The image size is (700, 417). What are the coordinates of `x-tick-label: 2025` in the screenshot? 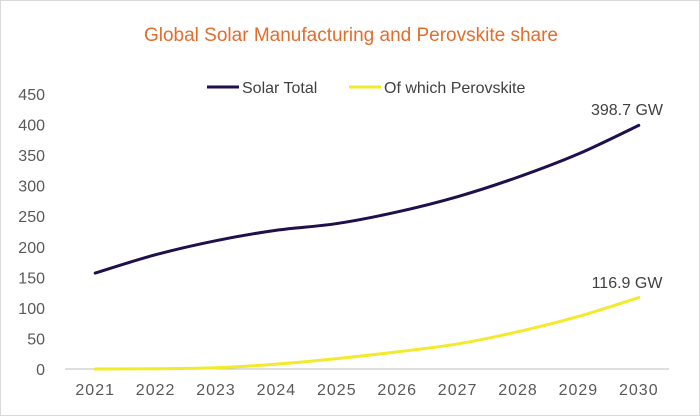 It's located at (337, 390).